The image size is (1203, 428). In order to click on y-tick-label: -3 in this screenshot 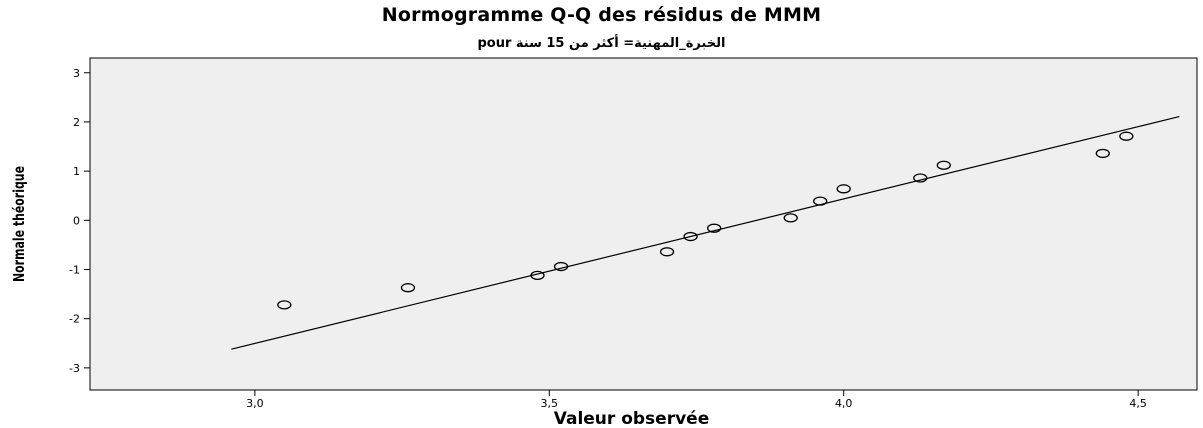, I will do `click(74, 368)`.